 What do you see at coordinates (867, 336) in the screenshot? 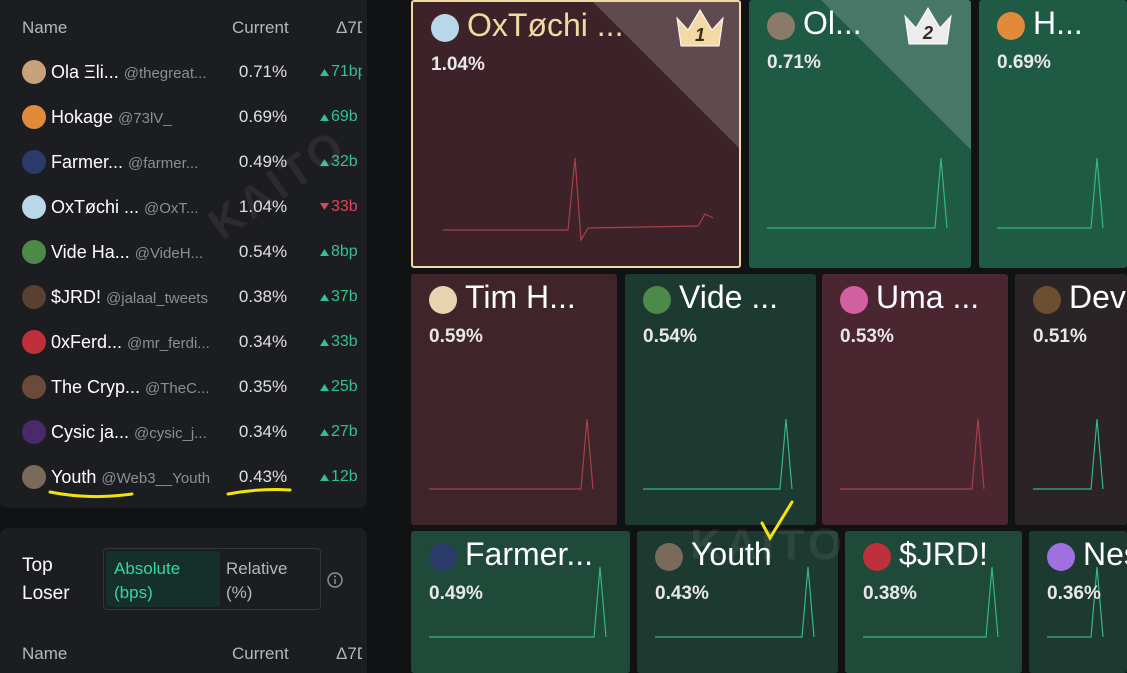
I see `tile-share: 0.53%` at bounding box center [867, 336].